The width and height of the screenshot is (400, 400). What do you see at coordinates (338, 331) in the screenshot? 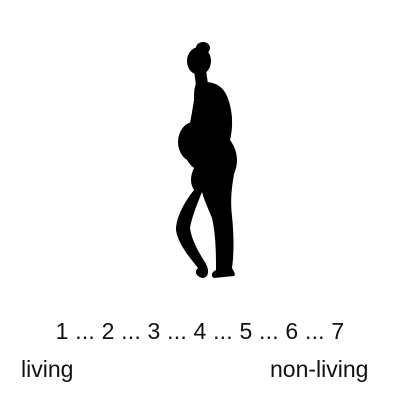
I see `scale-point-7: 7` at bounding box center [338, 331].